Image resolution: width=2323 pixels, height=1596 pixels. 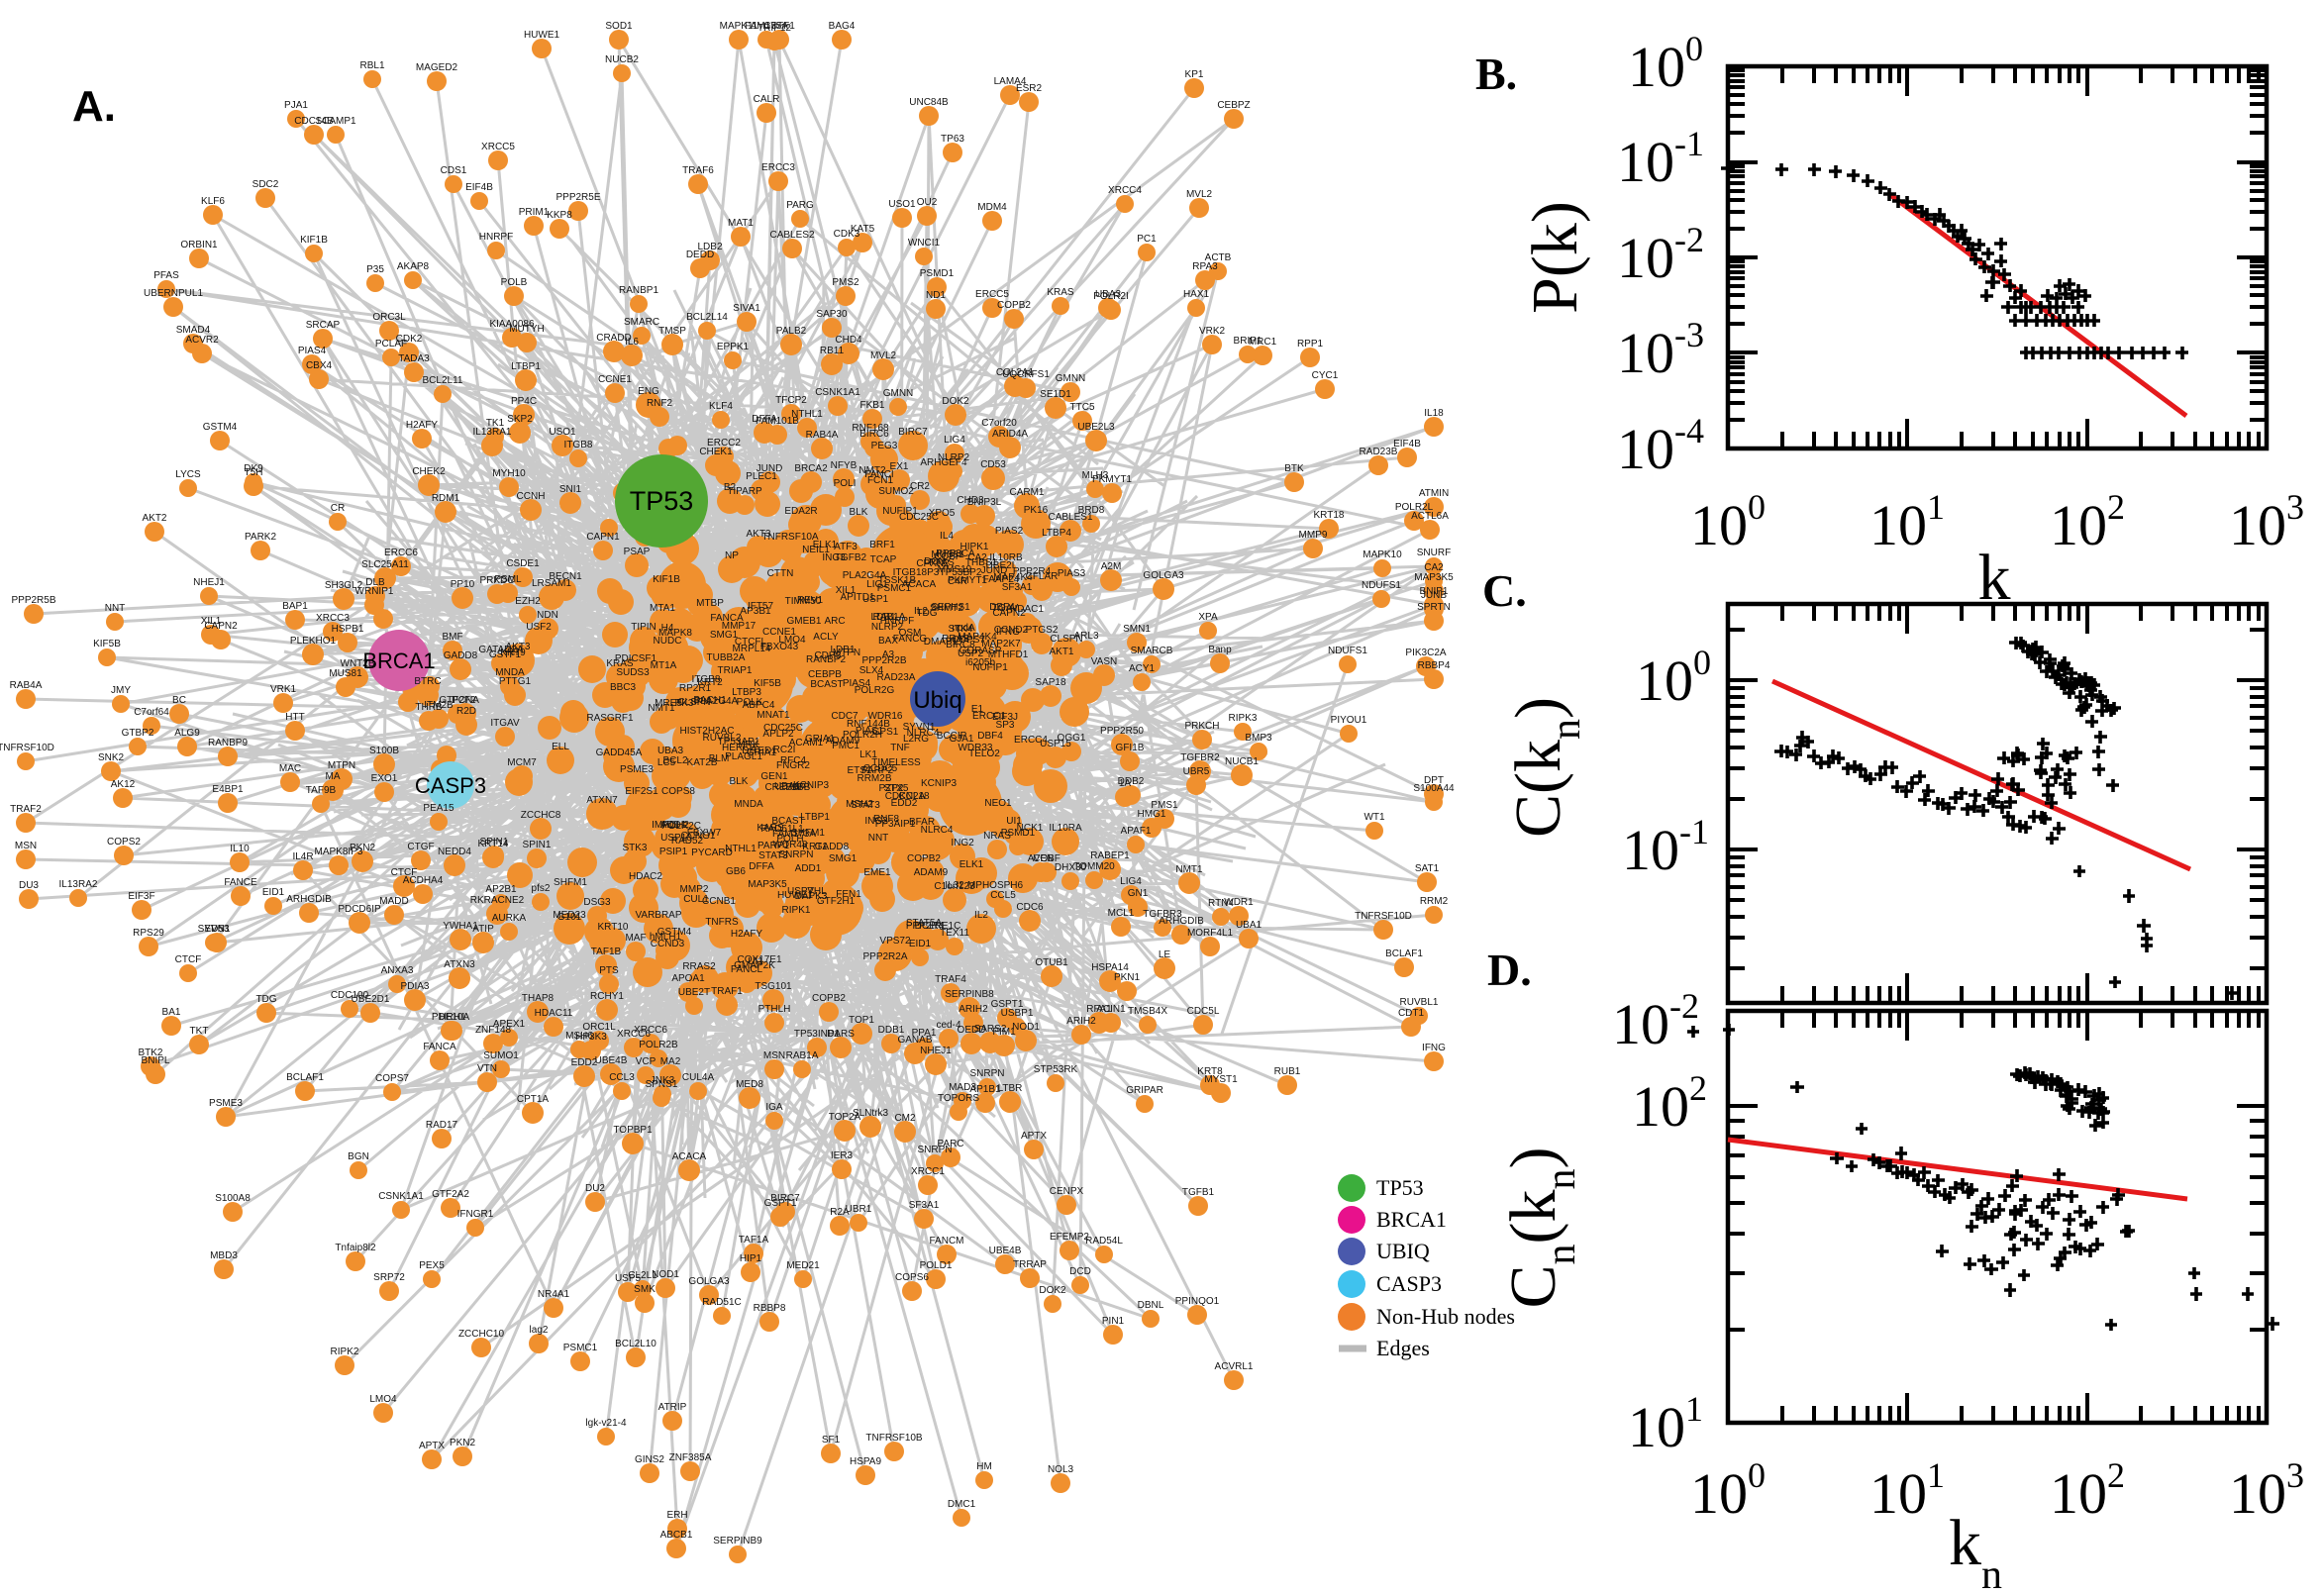 I want to click on svg-text: ENG, so click(x=648, y=391).